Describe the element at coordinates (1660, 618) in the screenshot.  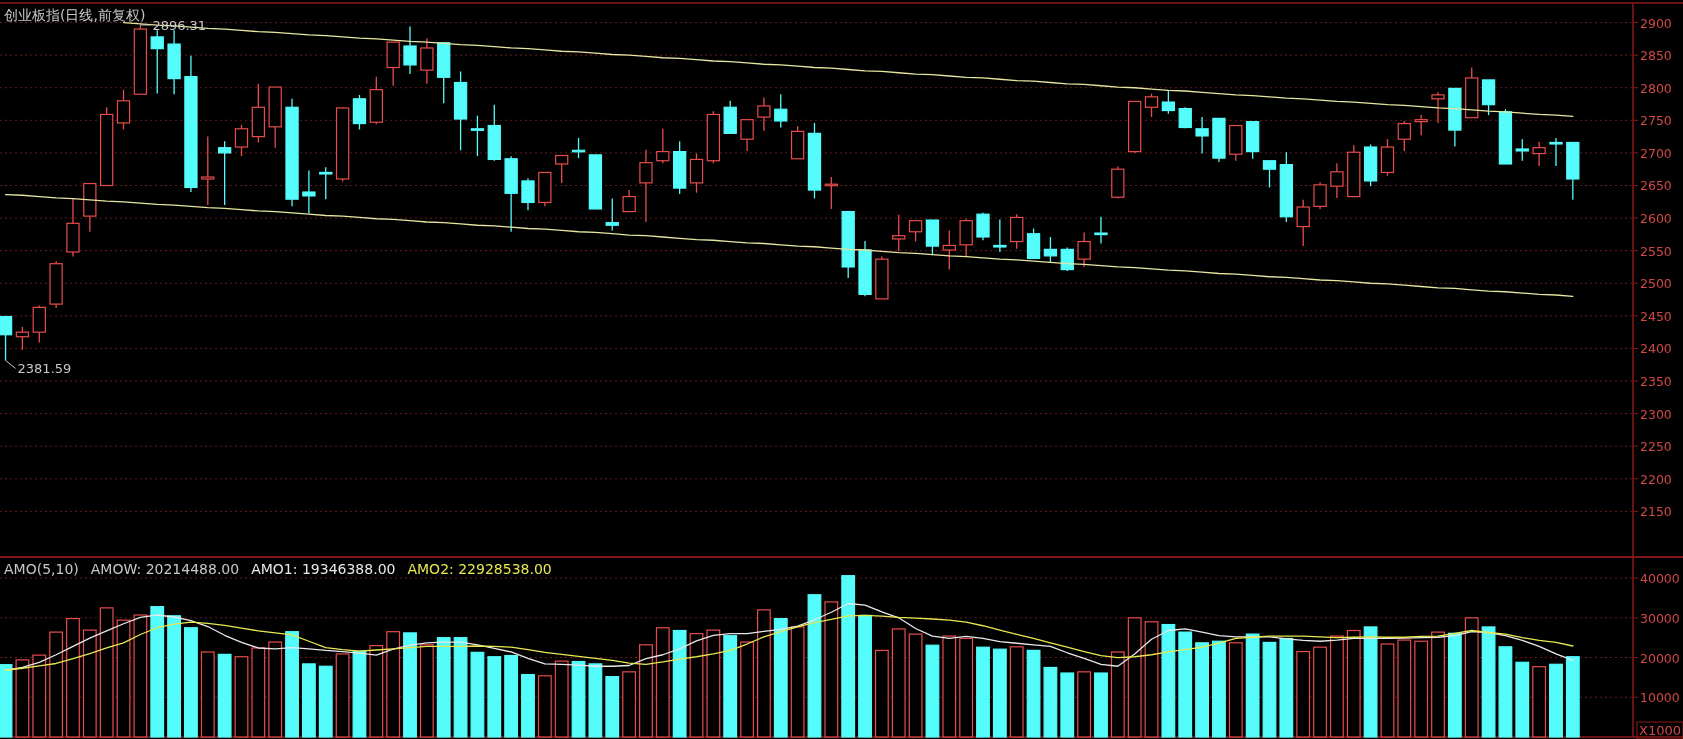
I see `y-tick-label: 30000` at that location.